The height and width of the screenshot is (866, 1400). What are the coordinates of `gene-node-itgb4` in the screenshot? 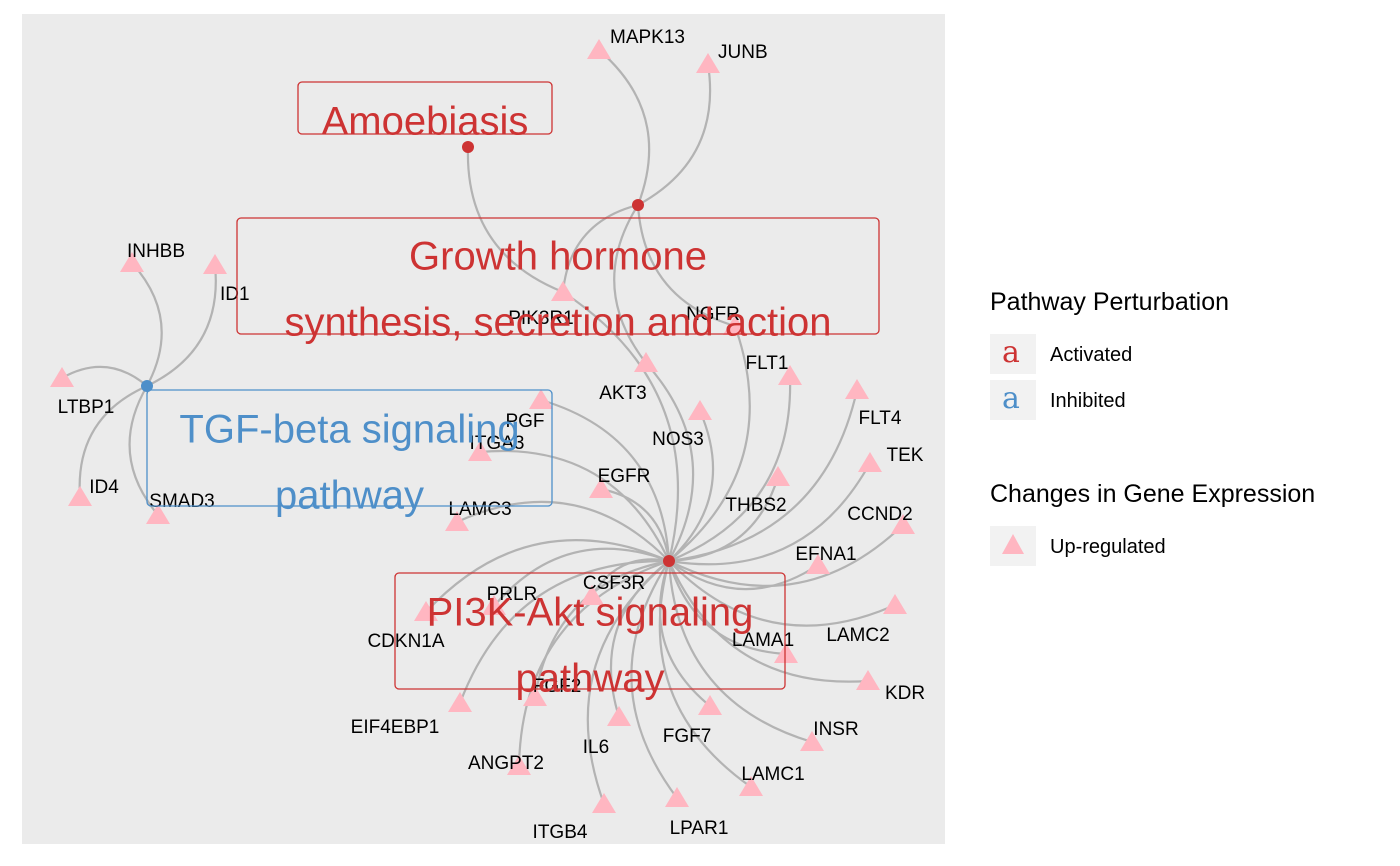 It's located at (604, 803).